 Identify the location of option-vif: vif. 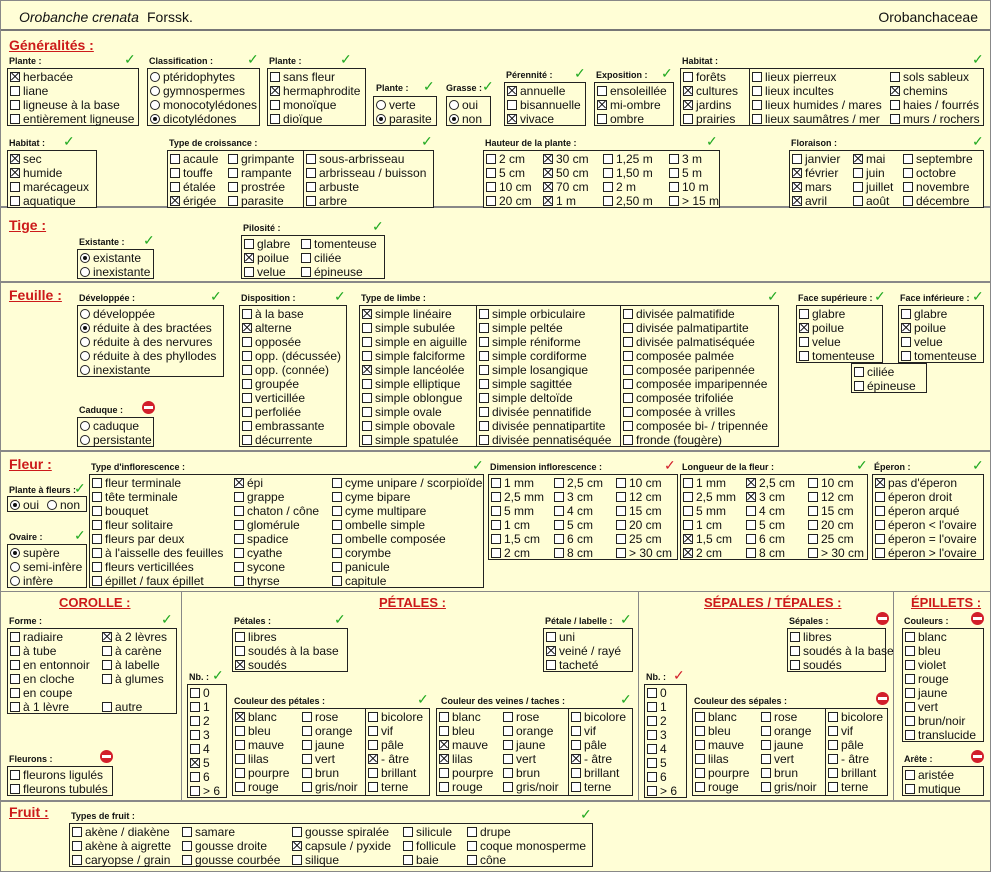
(582, 731).